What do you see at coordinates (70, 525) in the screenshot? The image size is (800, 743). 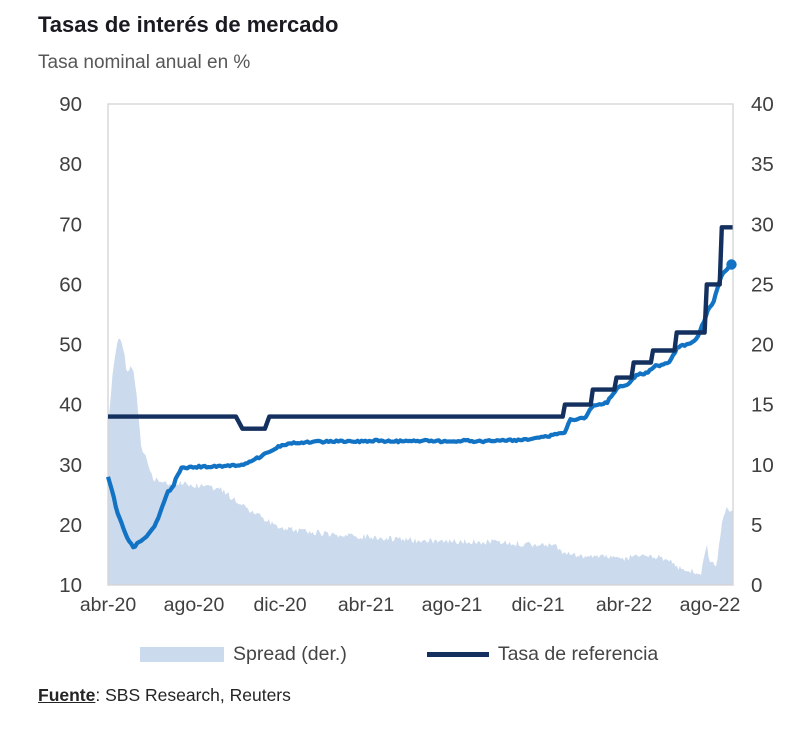 I see `left-axis-tick-label: 20` at bounding box center [70, 525].